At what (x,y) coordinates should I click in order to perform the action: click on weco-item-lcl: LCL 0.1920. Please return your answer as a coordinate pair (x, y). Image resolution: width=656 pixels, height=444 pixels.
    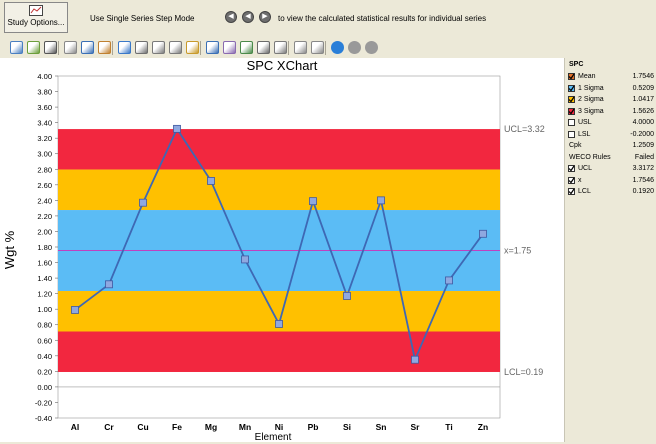
    Looking at the image, I should click on (610, 191).